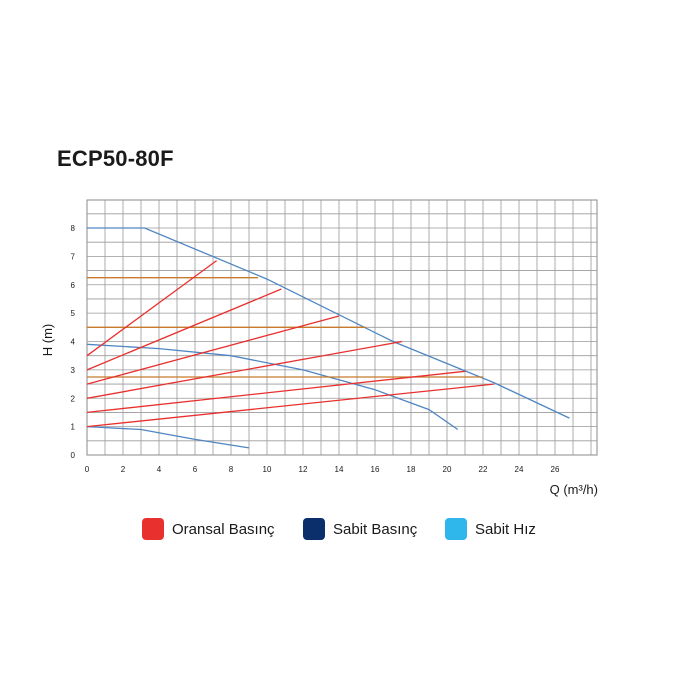 The width and height of the screenshot is (700, 700). Describe the element at coordinates (115, 158) in the screenshot. I see `chart-title: ECP50-80F` at that location.